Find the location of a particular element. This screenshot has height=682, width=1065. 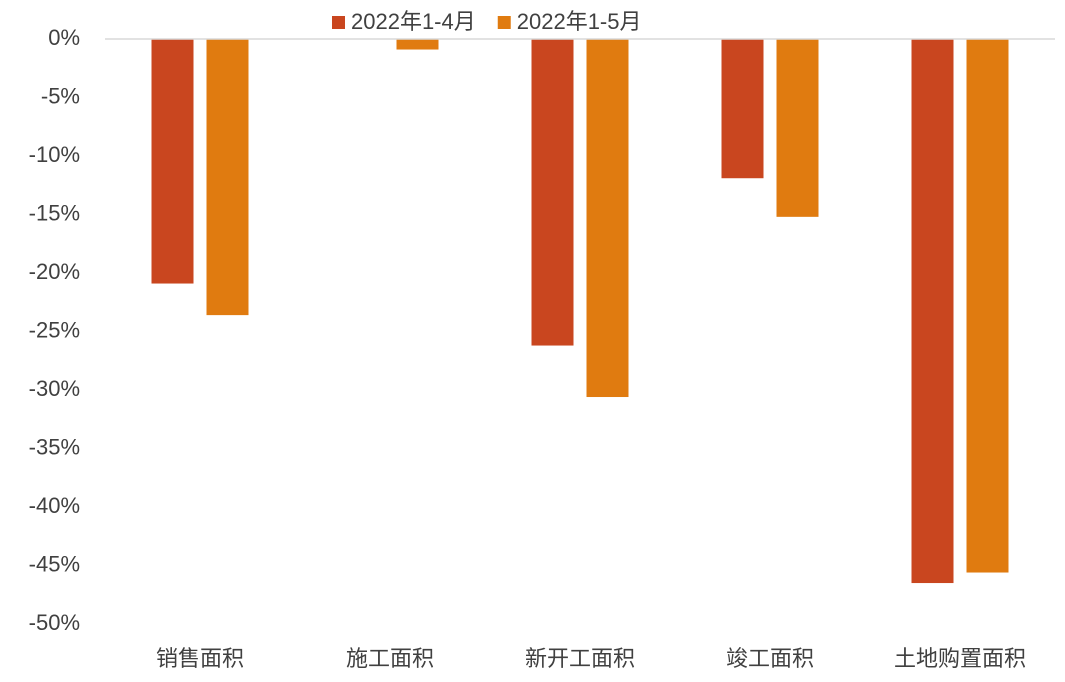

y-tick-label: -50% is located at coordinates (54, 622).